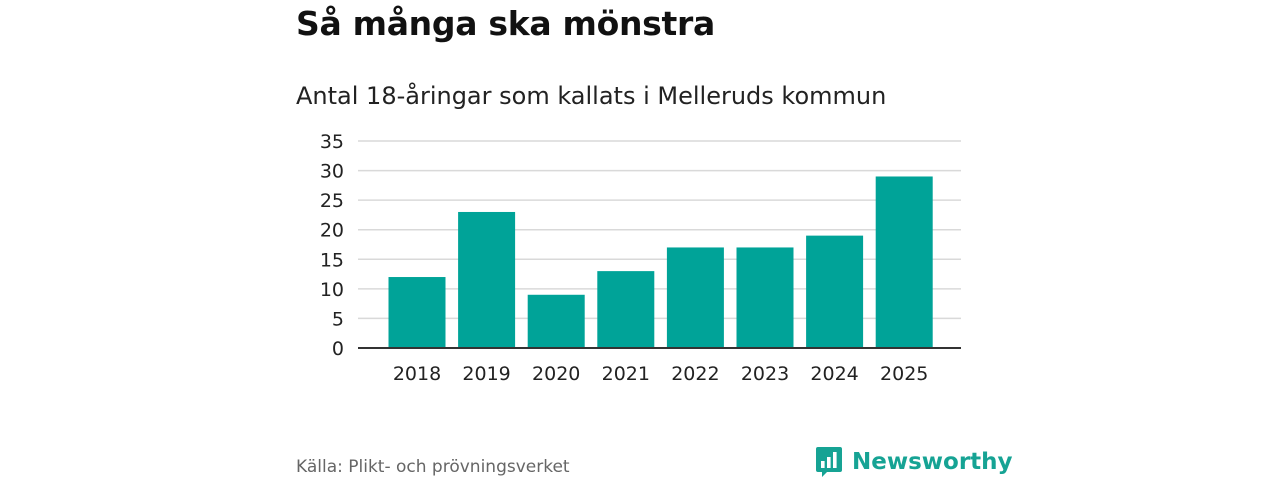 The image size is (1280, 480). I want to click on x-tick-label: 2022, so click(695, 374).